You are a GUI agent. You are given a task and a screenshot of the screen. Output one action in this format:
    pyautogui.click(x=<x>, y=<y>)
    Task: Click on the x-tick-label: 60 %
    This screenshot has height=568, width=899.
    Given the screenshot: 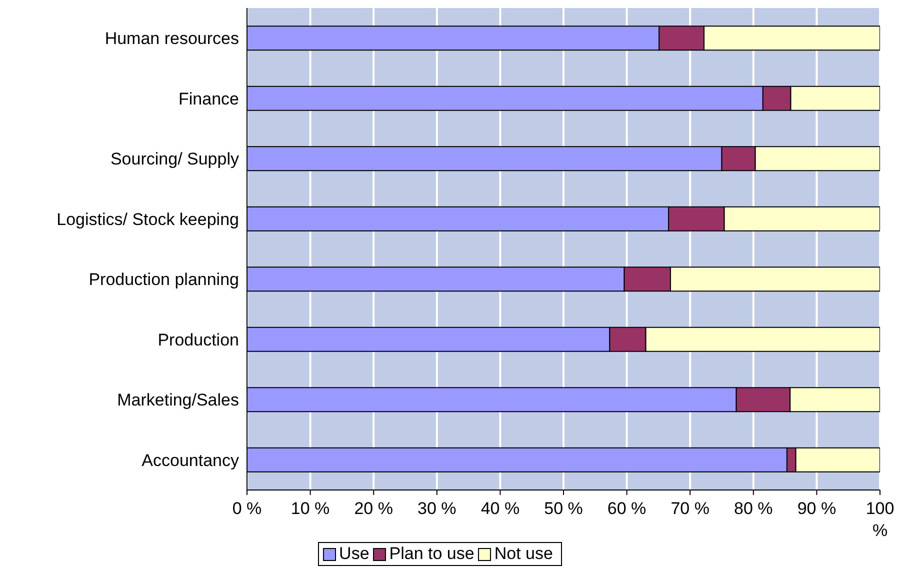 What is the action you would take?
    pyautogui.click(x=626, y=508)
    